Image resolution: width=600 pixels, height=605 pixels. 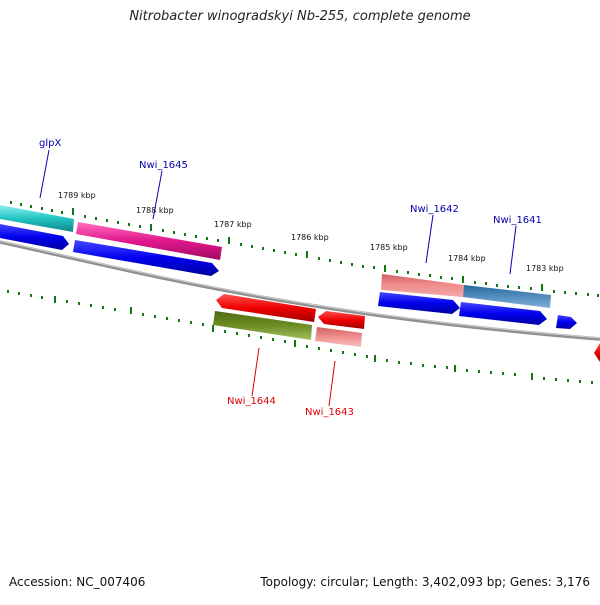 I want to click on gene-label-Nwi_1641: Nwi_1641, so click(x=517, y=220).